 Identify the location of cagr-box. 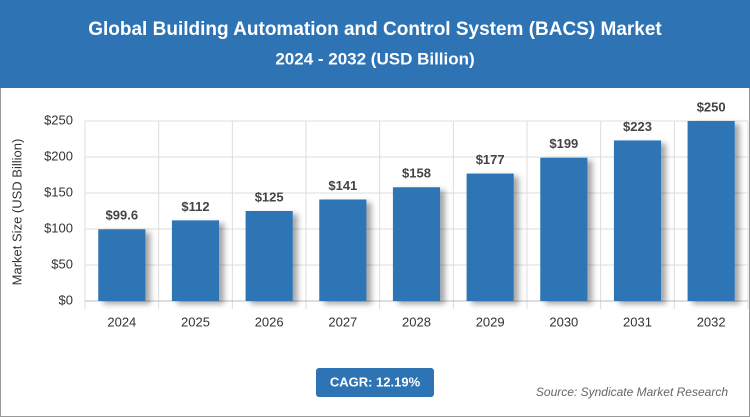
(375, 382).